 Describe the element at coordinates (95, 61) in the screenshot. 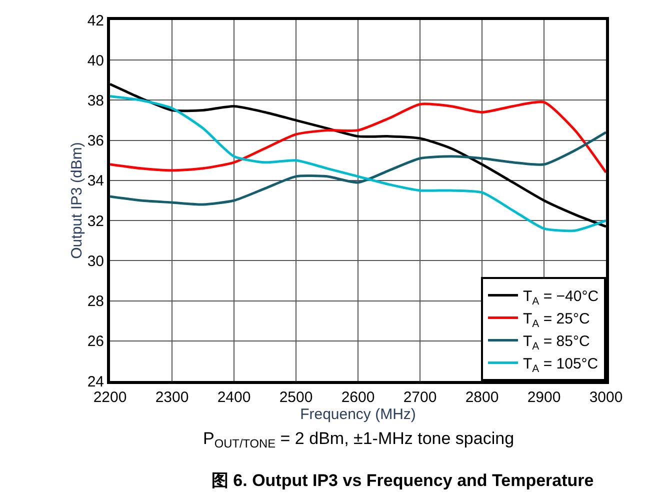

I see `y-tick-label: 40` at that location.